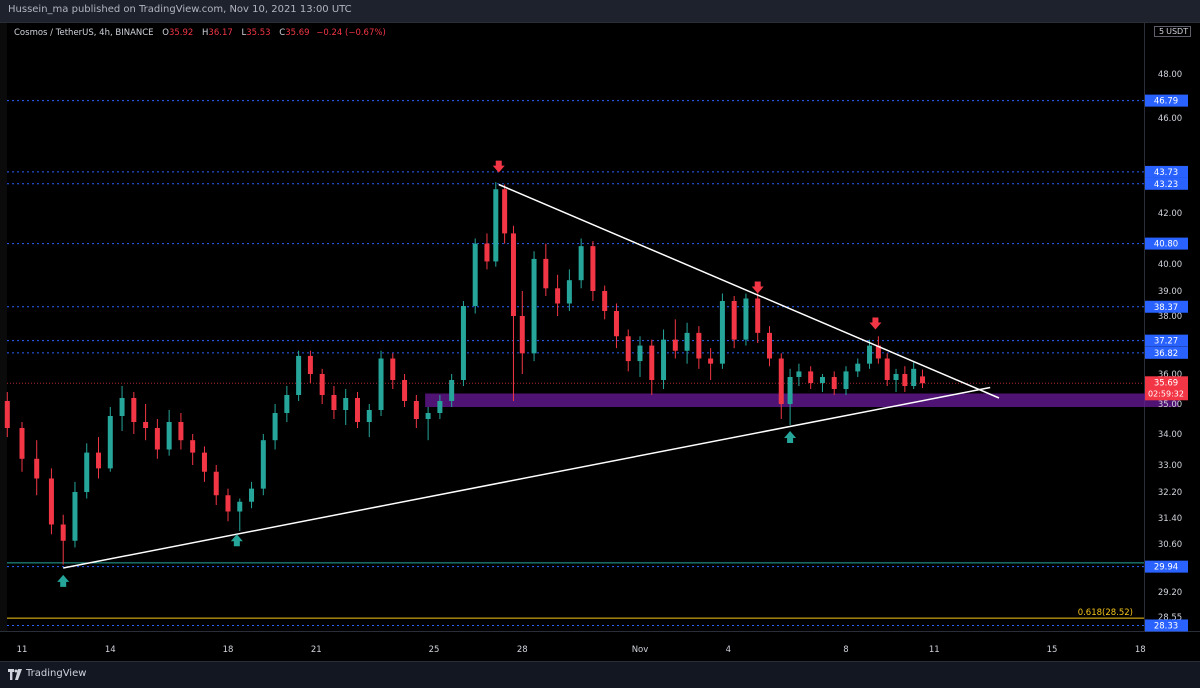 The height and width of the screenshot is (688, 1200). What do you see at coordinates (181, 33) in the screenshot?
I see `open-value: 35.92` at bounding box center [181, 33].